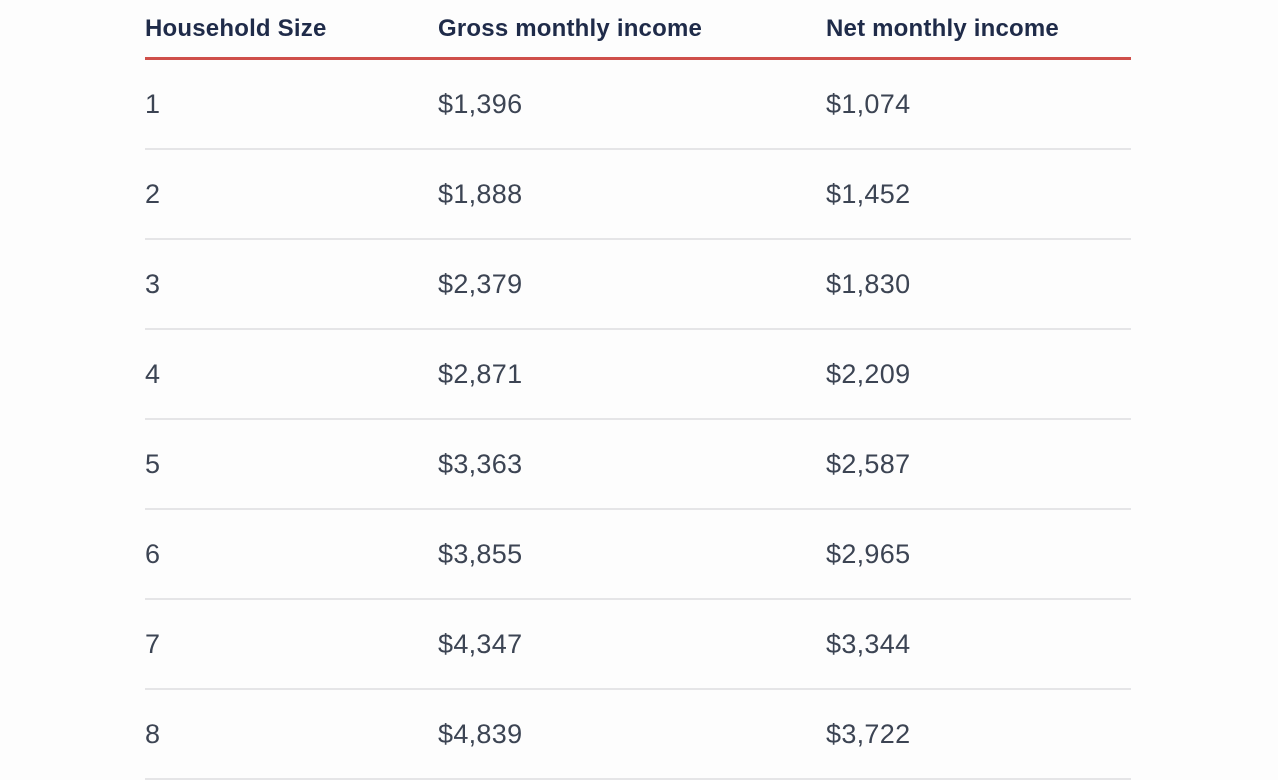 The height and width of the screenshot is (780, 1278). I want to click on gross-income-cell: $2,871, so click(480, 373).